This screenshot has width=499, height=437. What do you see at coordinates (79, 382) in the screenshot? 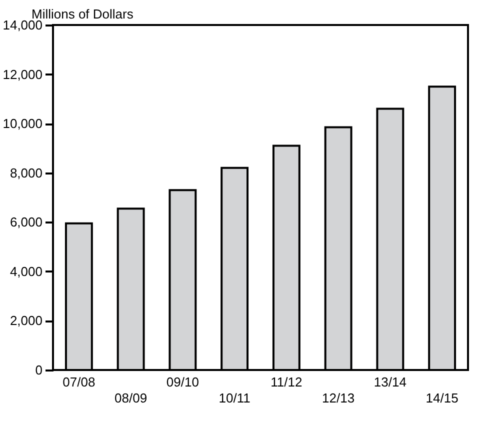
I see `x-tick-label: 07/08` at bounding box center [79, 382].